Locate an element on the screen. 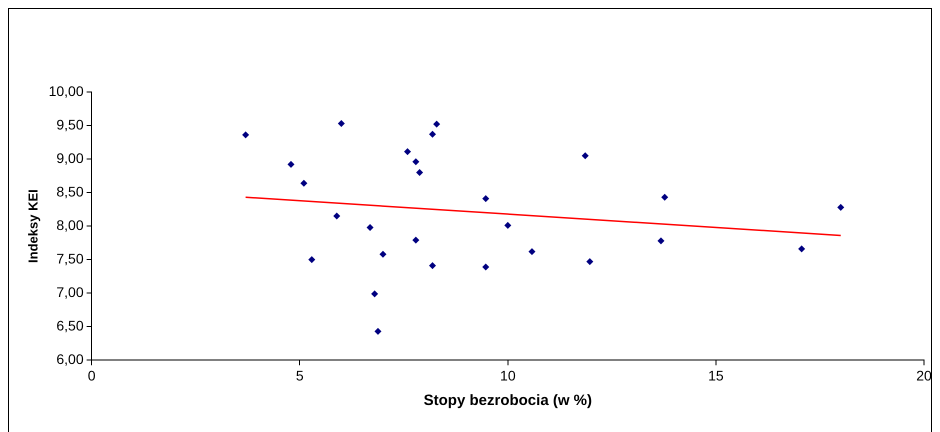 This screenshot has width=940, height=432. x-tick-label: 10 is located at coordinates (508, 375).